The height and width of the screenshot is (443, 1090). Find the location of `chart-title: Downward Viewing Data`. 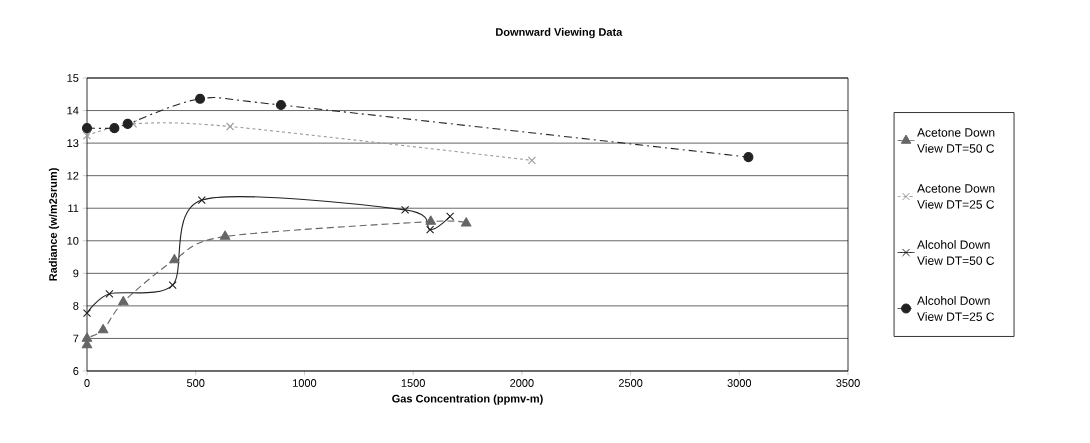

chart-title: Downward Viewing Data is located at coordinates (559, 33).